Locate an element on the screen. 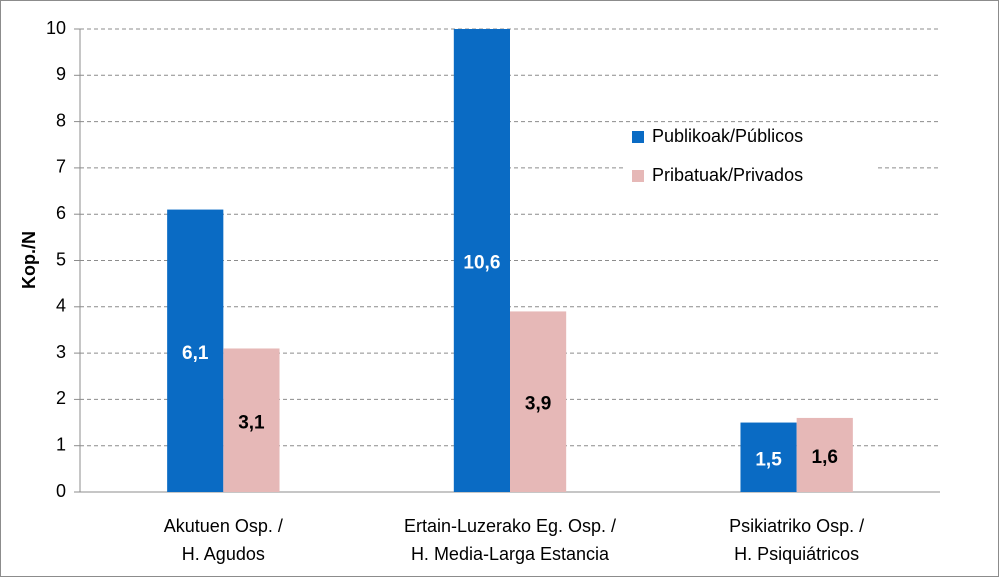  y-tick-label: 6 is located at coordinates (61, 213).